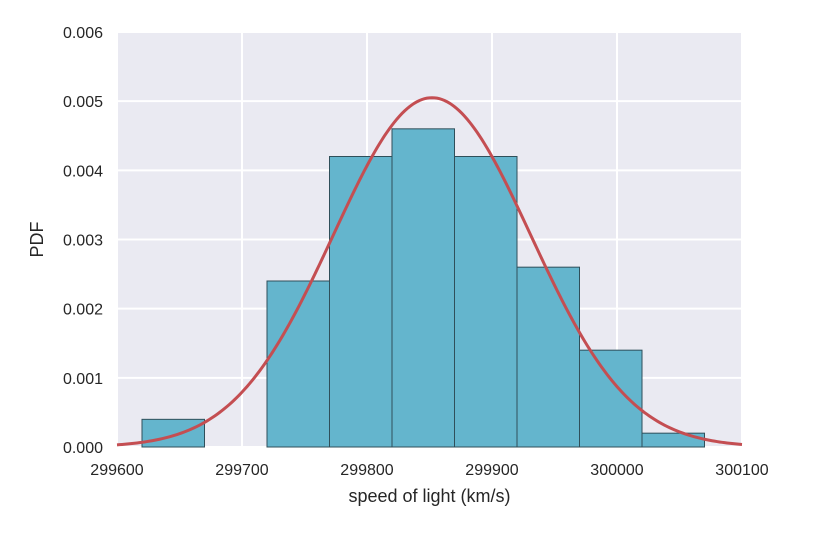 This screenshot has width=838, height=538. What do you see at coordinates (366, 470) in the screenshot?
I see `x-tick-label: 299800` at bounding box center [366, 470].